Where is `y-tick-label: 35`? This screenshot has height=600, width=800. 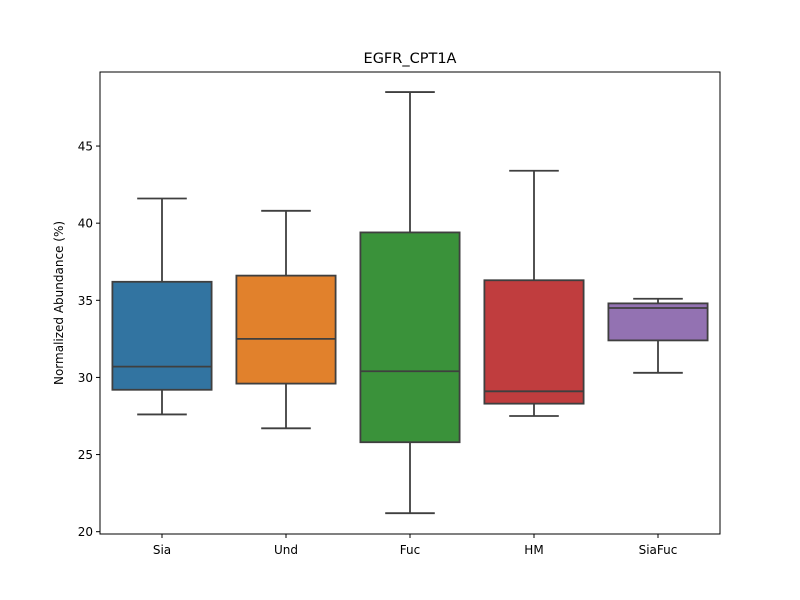
y-tick-label: 35 is located at coordinates (85, 301).